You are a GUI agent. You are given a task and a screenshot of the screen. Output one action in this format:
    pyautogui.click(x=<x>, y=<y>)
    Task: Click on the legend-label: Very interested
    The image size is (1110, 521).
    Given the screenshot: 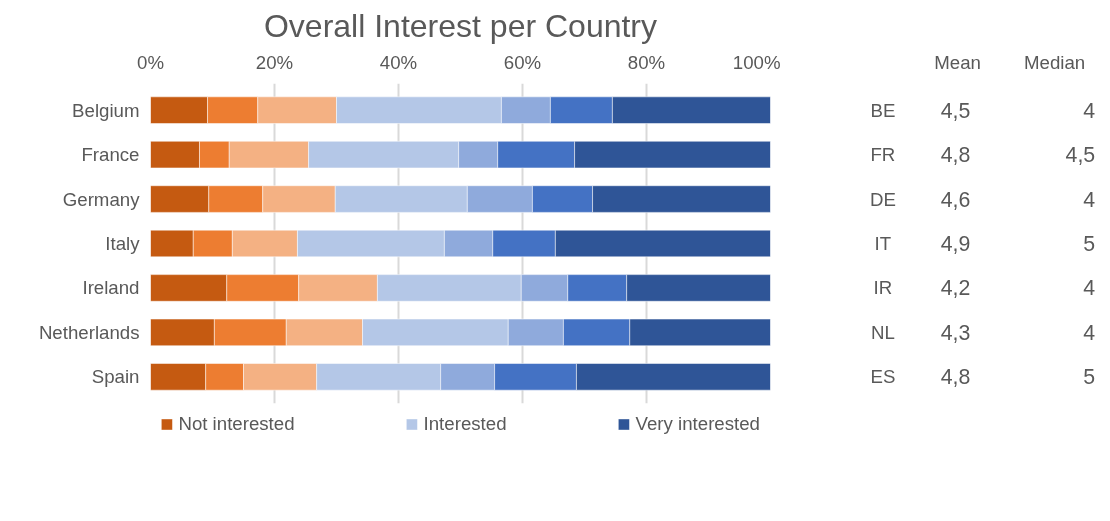 What is the action you would take?
    pyautogui.click(x=697, y=424)
    